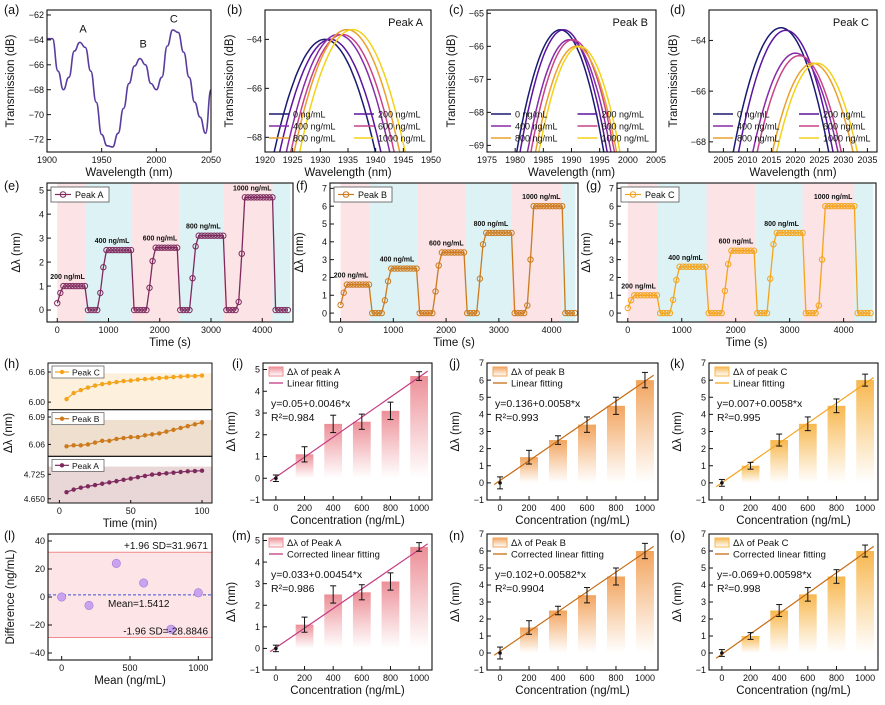  Describe the element at coordinates (698, 142) in the screenshot. I see `y-tick-label: −68` at that location.